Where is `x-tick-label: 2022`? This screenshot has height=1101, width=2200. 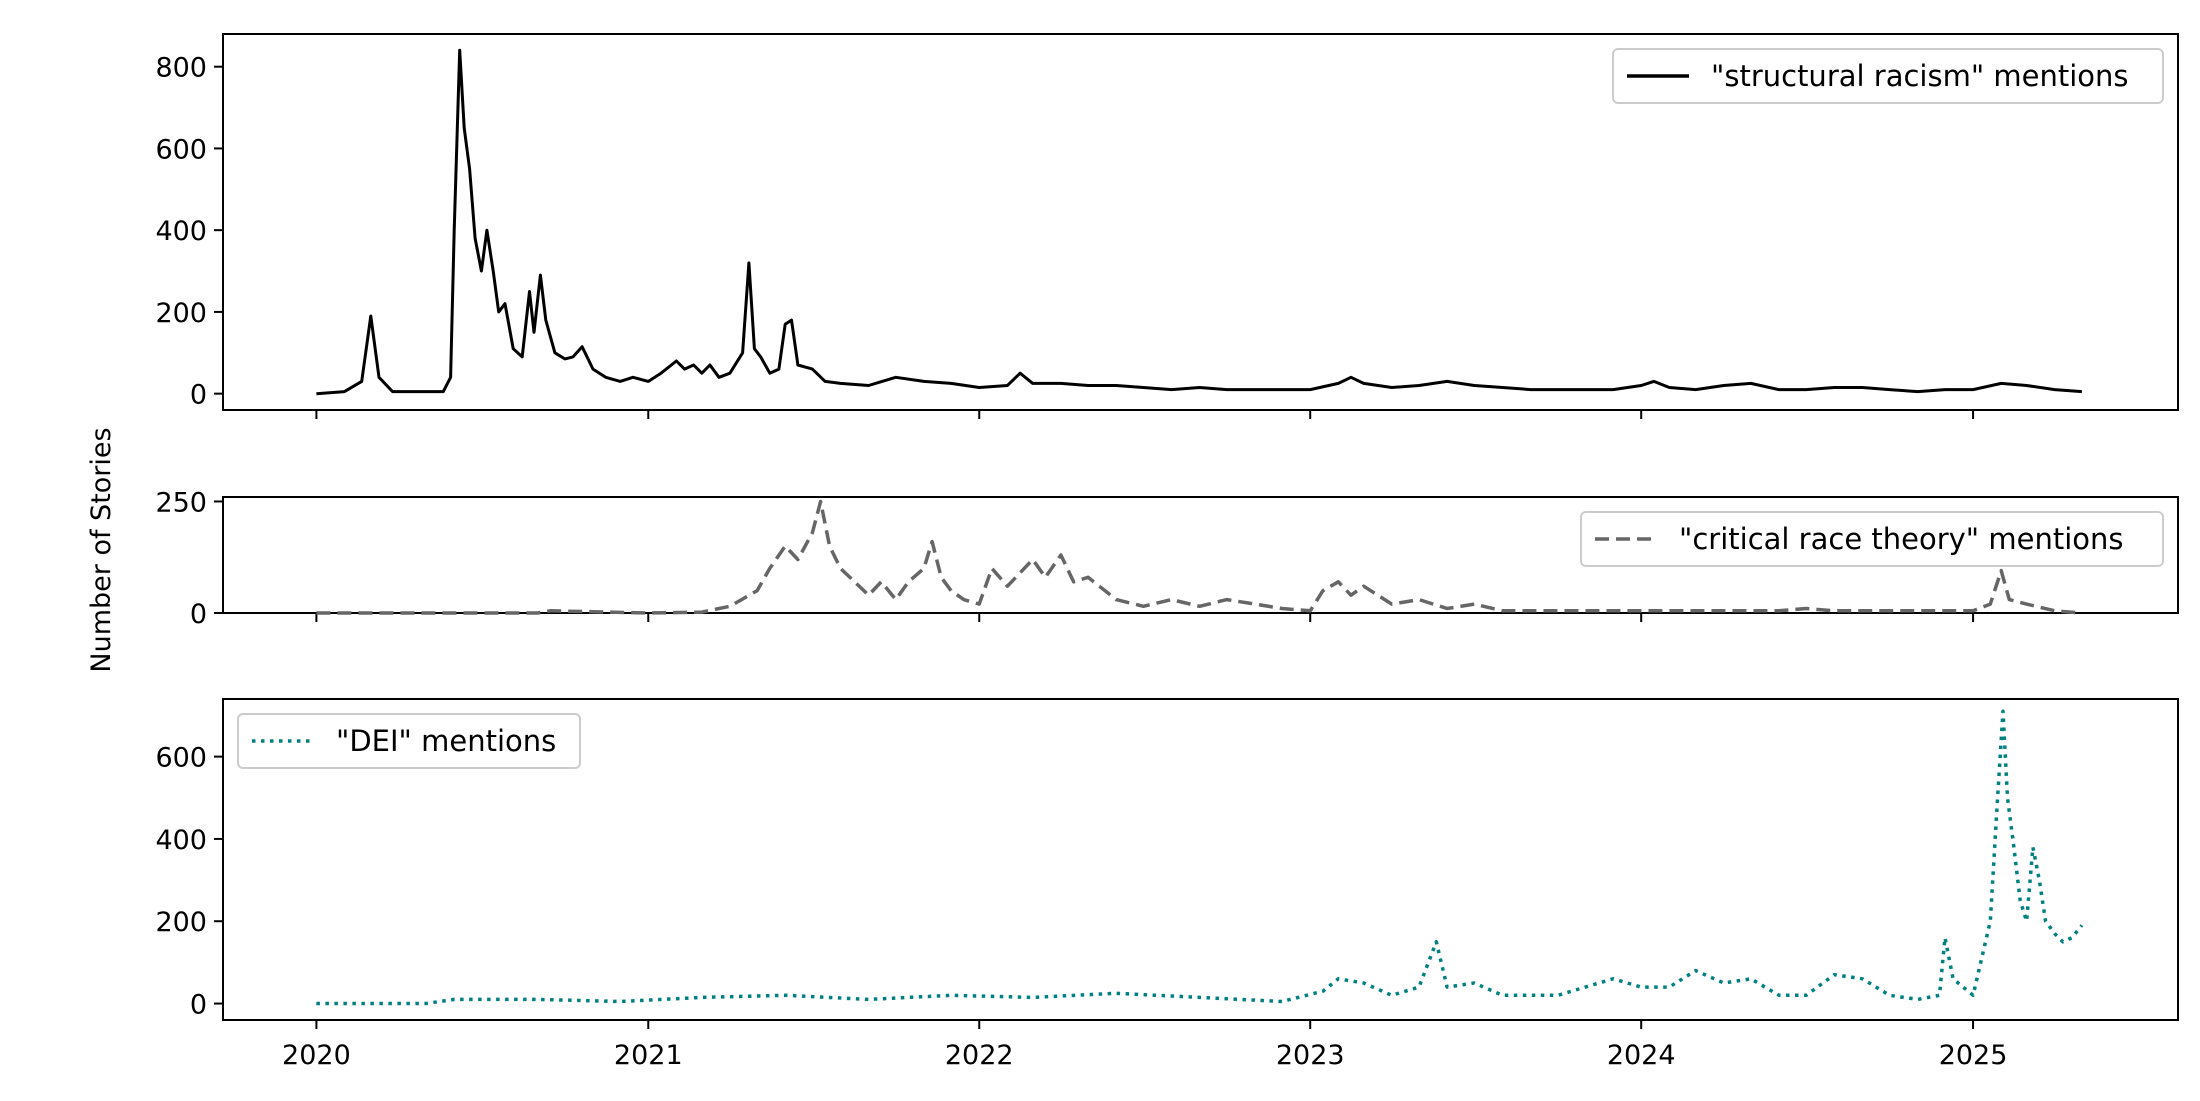 x-tick-label: 2022 is located at coordinates (979, 1055).